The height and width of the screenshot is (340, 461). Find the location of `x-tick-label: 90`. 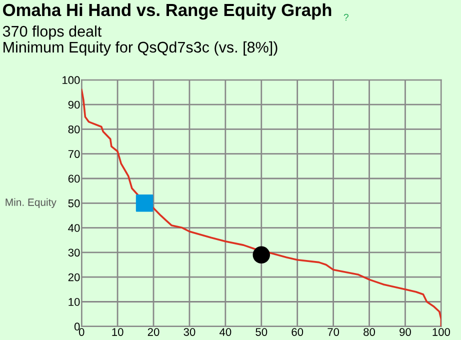

x-tick-label: 90 is located at coordinates (405, 332).